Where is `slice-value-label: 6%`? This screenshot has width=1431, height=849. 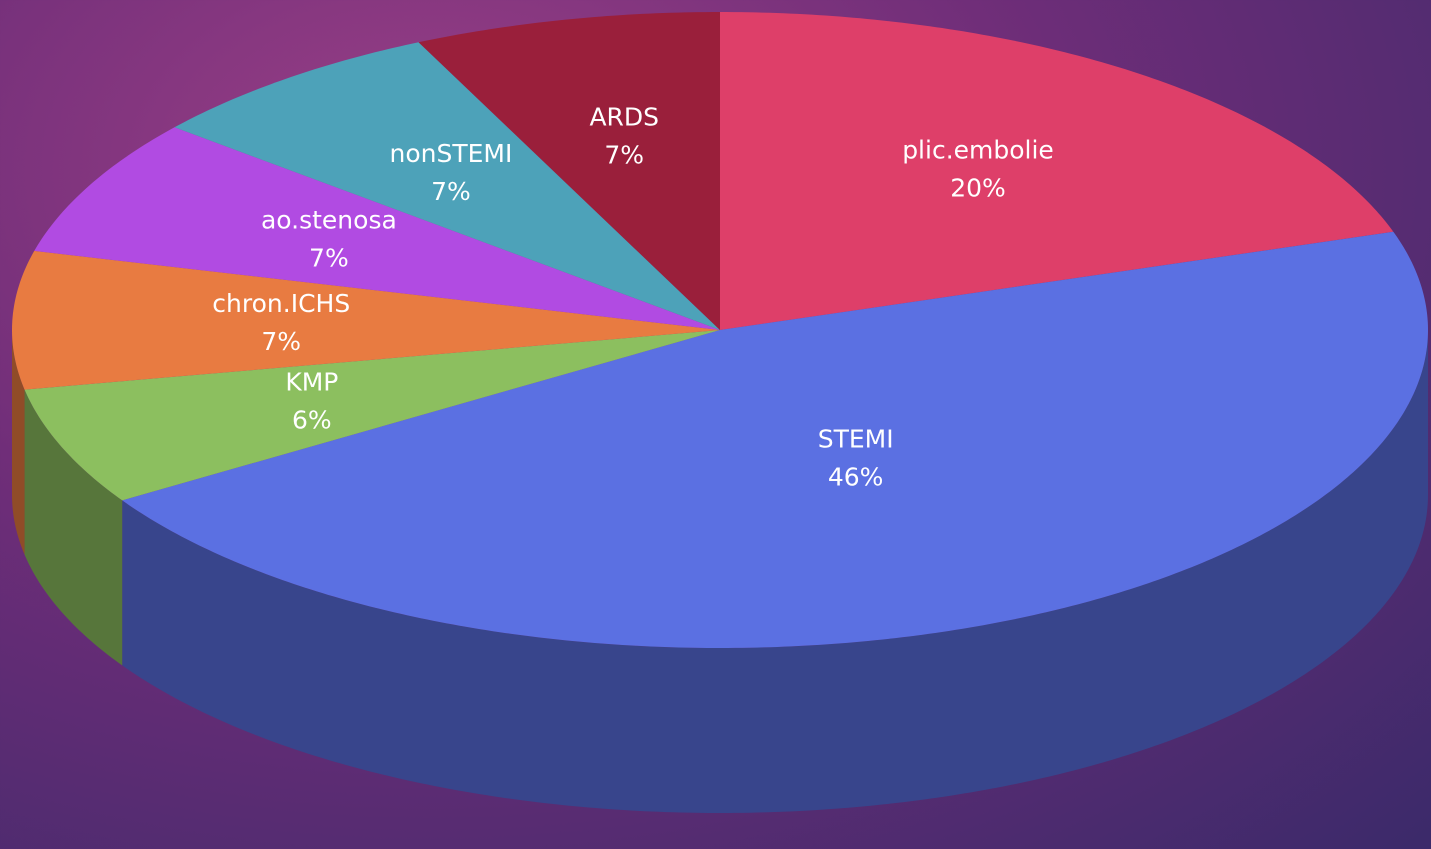 slice-value-label: 6% is located at coordinates (312, 420).